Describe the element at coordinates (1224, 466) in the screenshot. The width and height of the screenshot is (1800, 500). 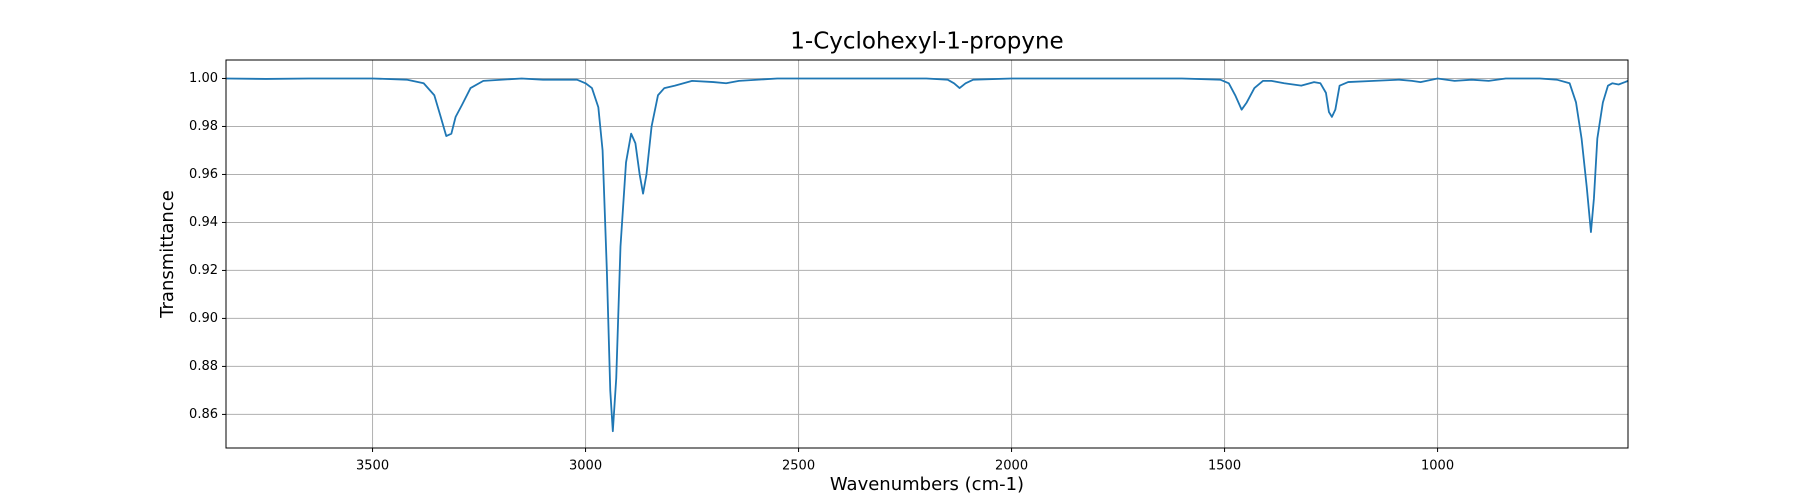
I see `x-tick-label: 1500` at that location.